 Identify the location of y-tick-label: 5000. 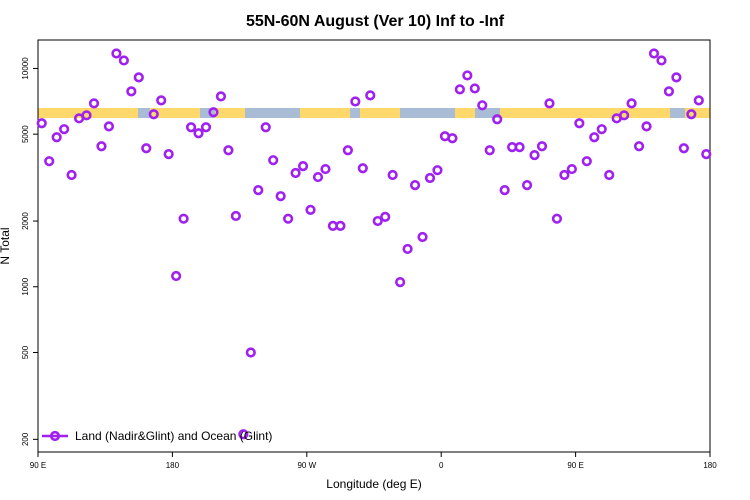
(25, 134).